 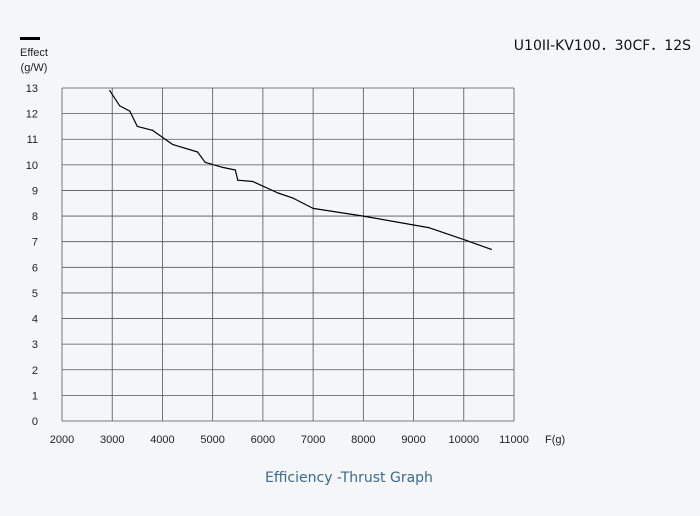 What do you see at coordinates (35, 191) in the screenshot?
I see `y-tick-label-9: 9` at bounding box center [35, 191].